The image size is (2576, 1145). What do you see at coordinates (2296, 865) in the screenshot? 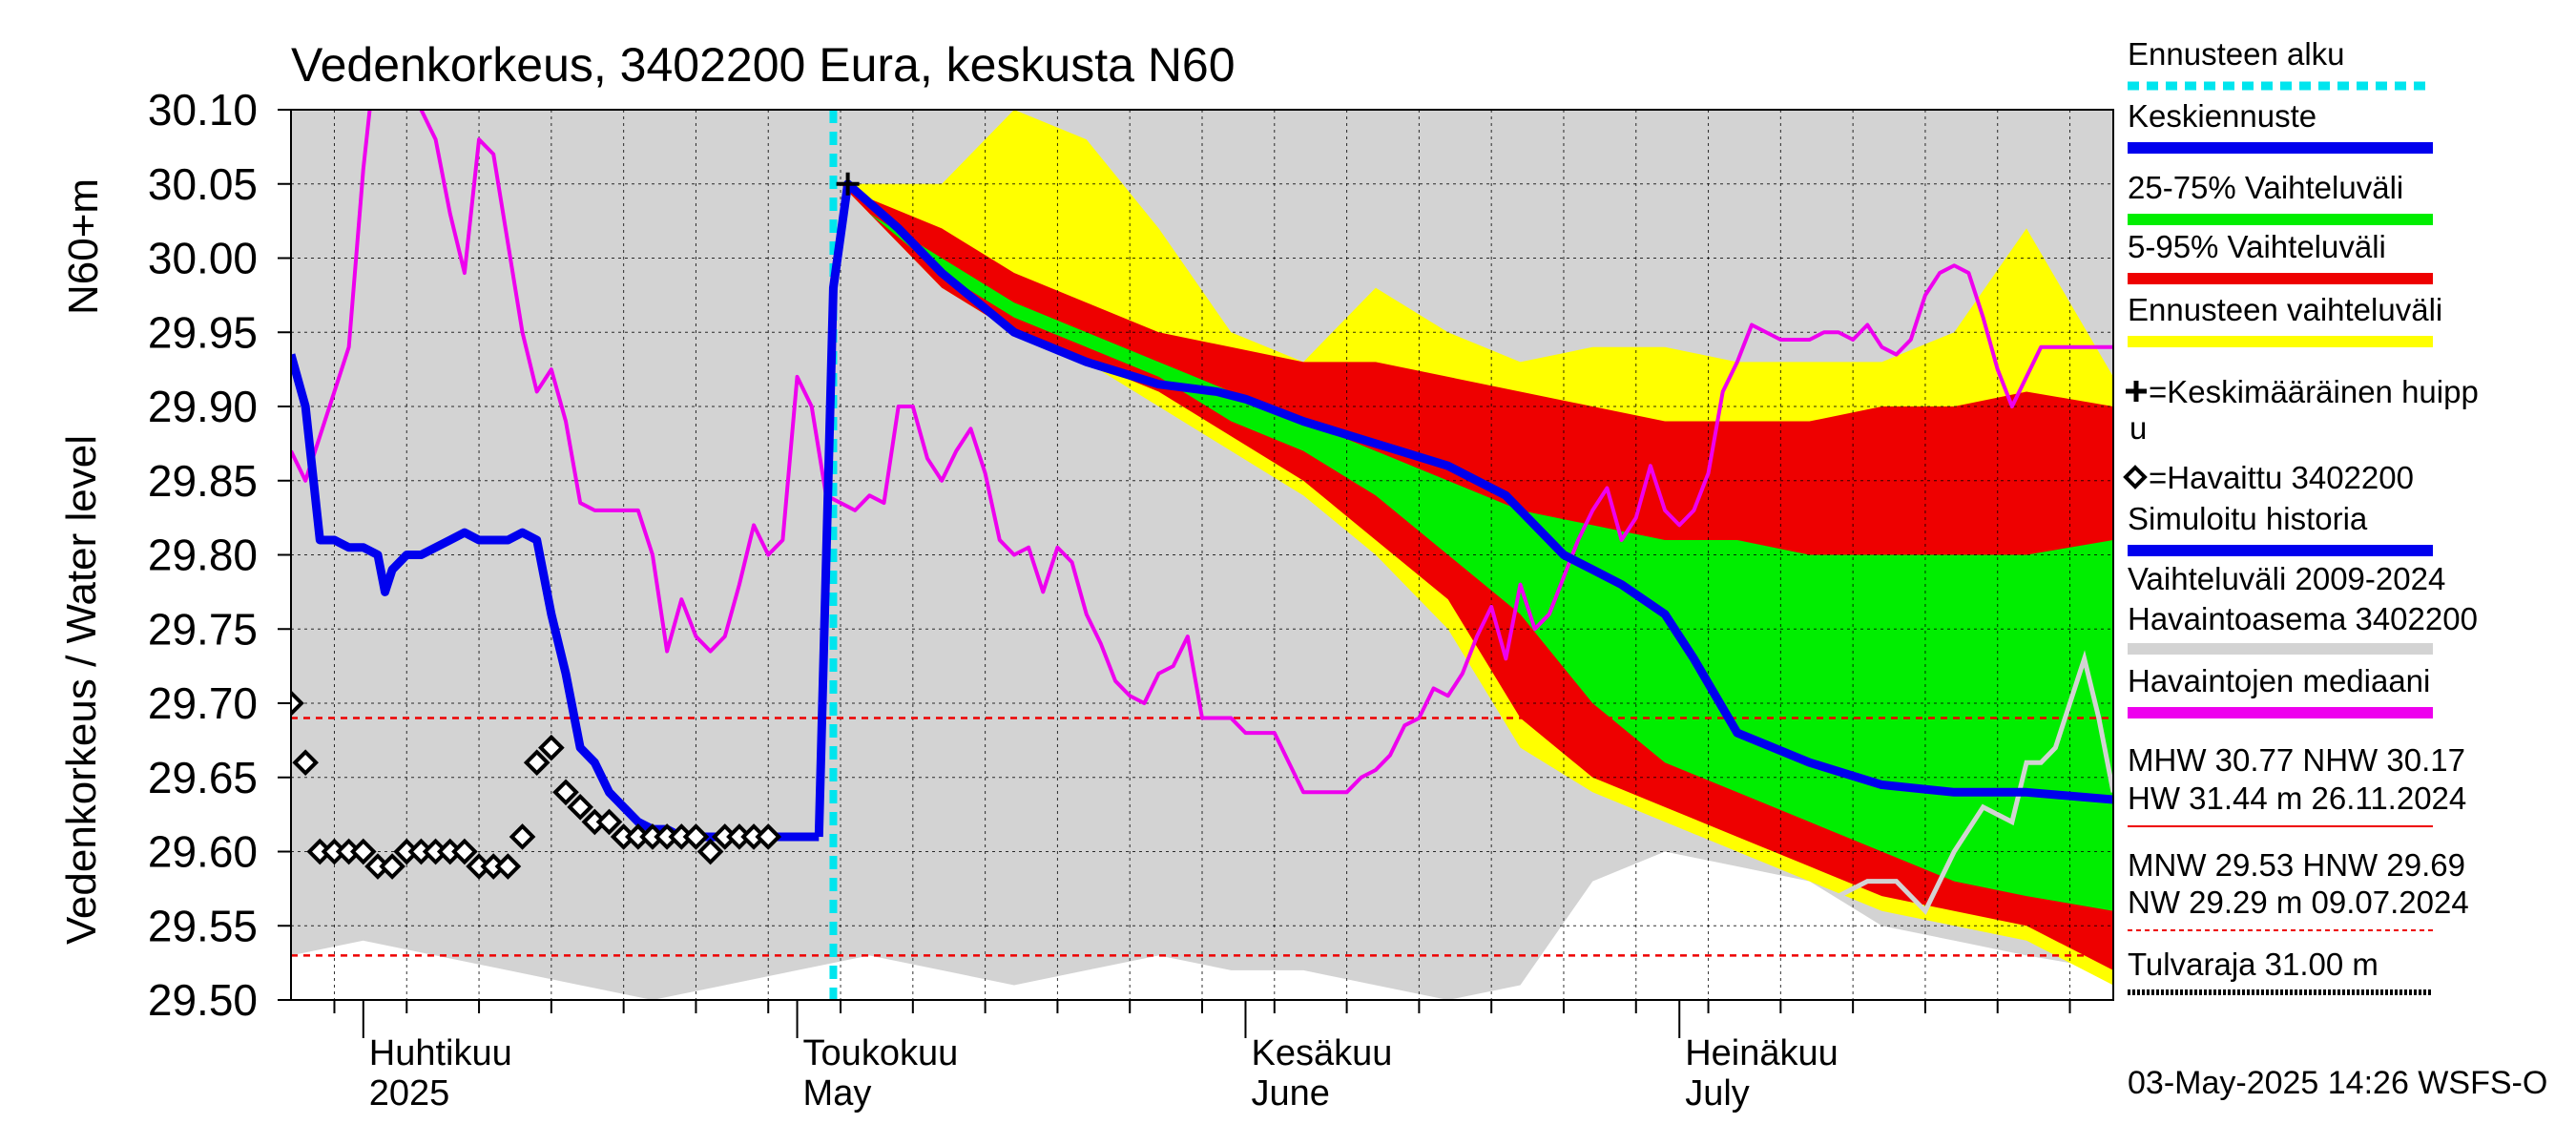
I see `stats-line: MNW 29.53 HNW 29.69` at bounding box center [2296, 865].